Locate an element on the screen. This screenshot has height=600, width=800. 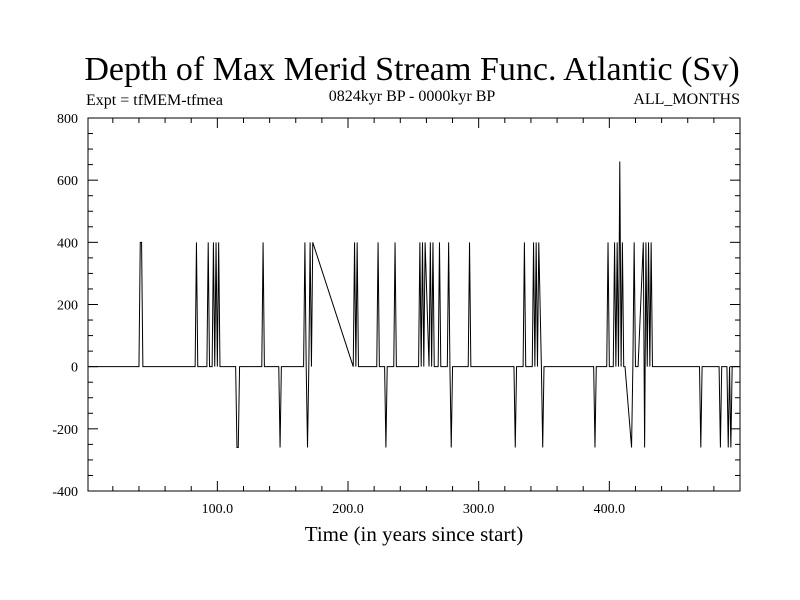
chart-subtitle-center: 0824kyr BP - 0000kyr BP is located at coordinates (412, 96).